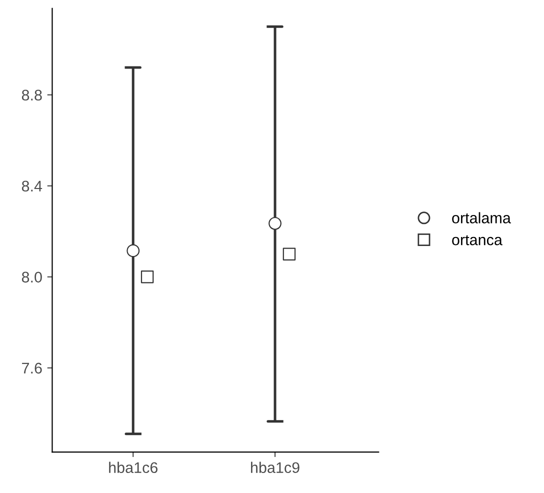 The width and height of the screenshot is (544, 493). What do you see at coordinates (32, 186) in the screenshot?
I see `y-tick-label: 8.4` at bounding box center [32, 186].